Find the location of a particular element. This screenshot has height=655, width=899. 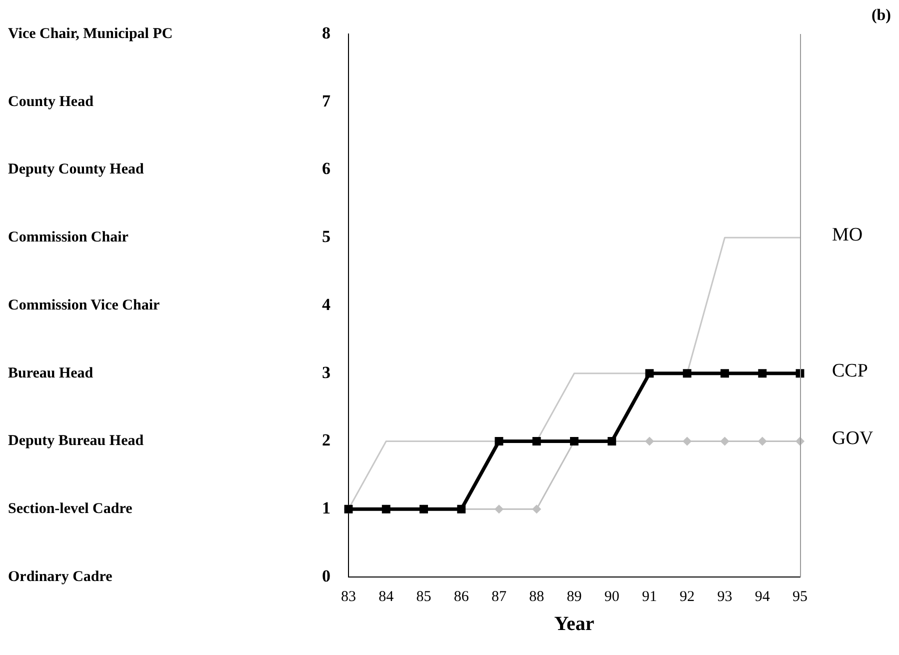

series-label: GOV is located at coordinates (853, 439).